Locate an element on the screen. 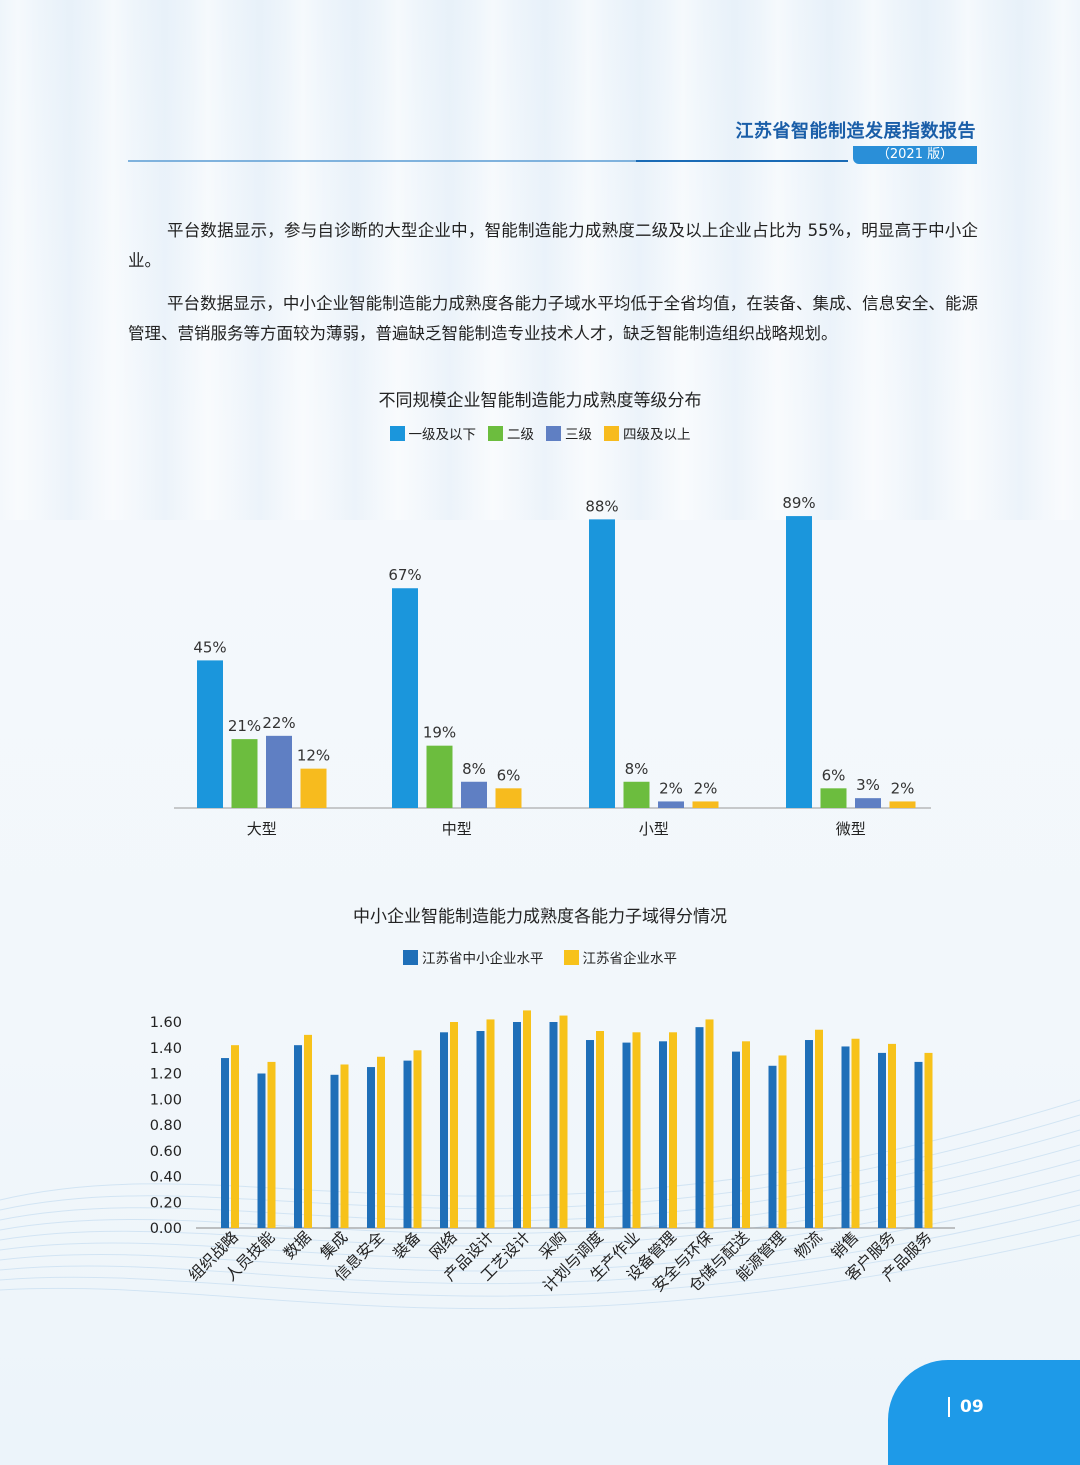 This screenshot has width=1080, height=1465. legend-item: 二级 is located at coordinates (511, 433).